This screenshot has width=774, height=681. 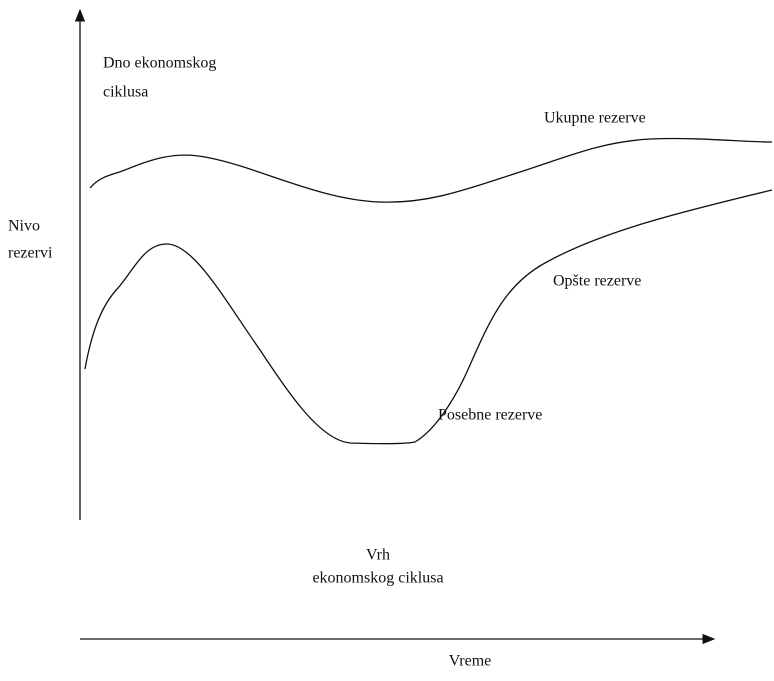 I want to click on bottom-label: Dno ekonomskog, so click(x=159, y=63).